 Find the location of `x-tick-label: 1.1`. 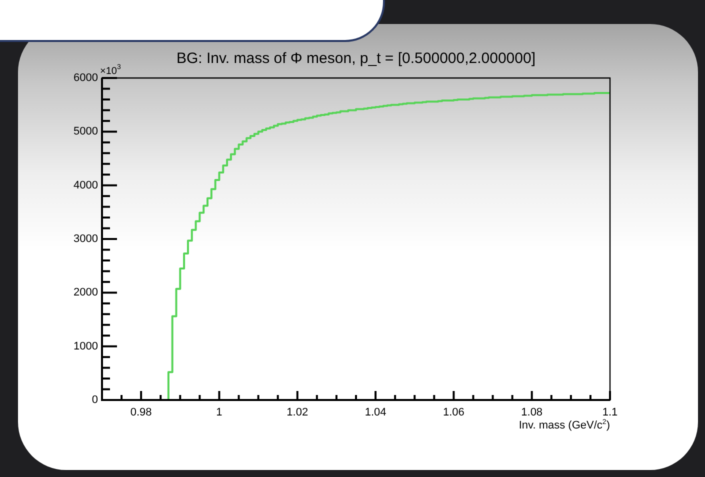

x-tick-label: 1.1 is located at coordinates (610, 412).